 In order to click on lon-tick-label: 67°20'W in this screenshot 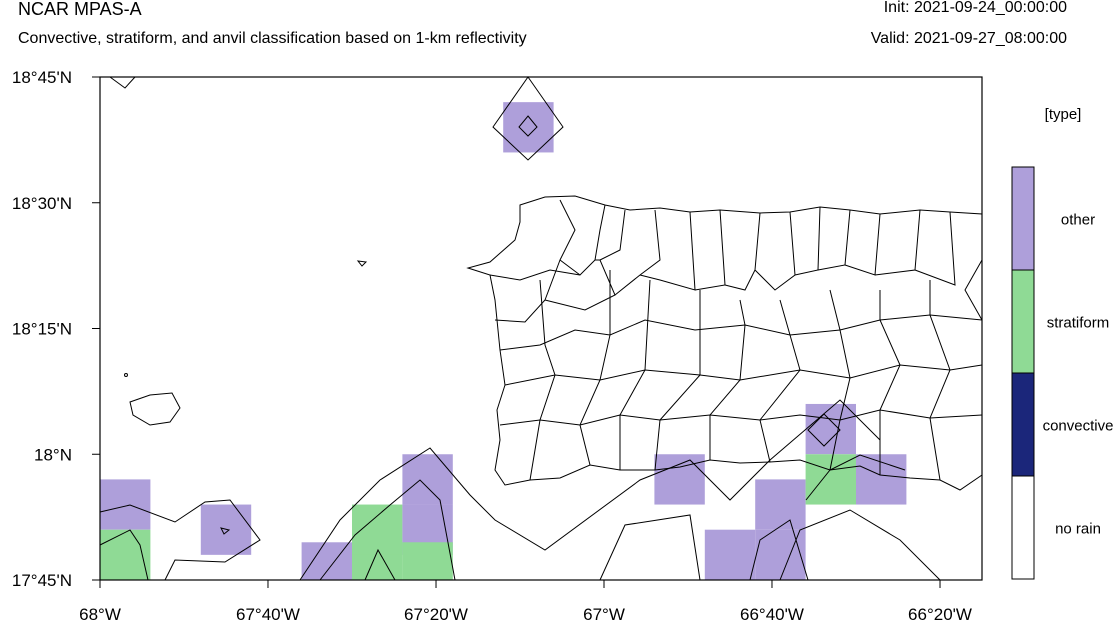, I will do `click(436, 614)`.